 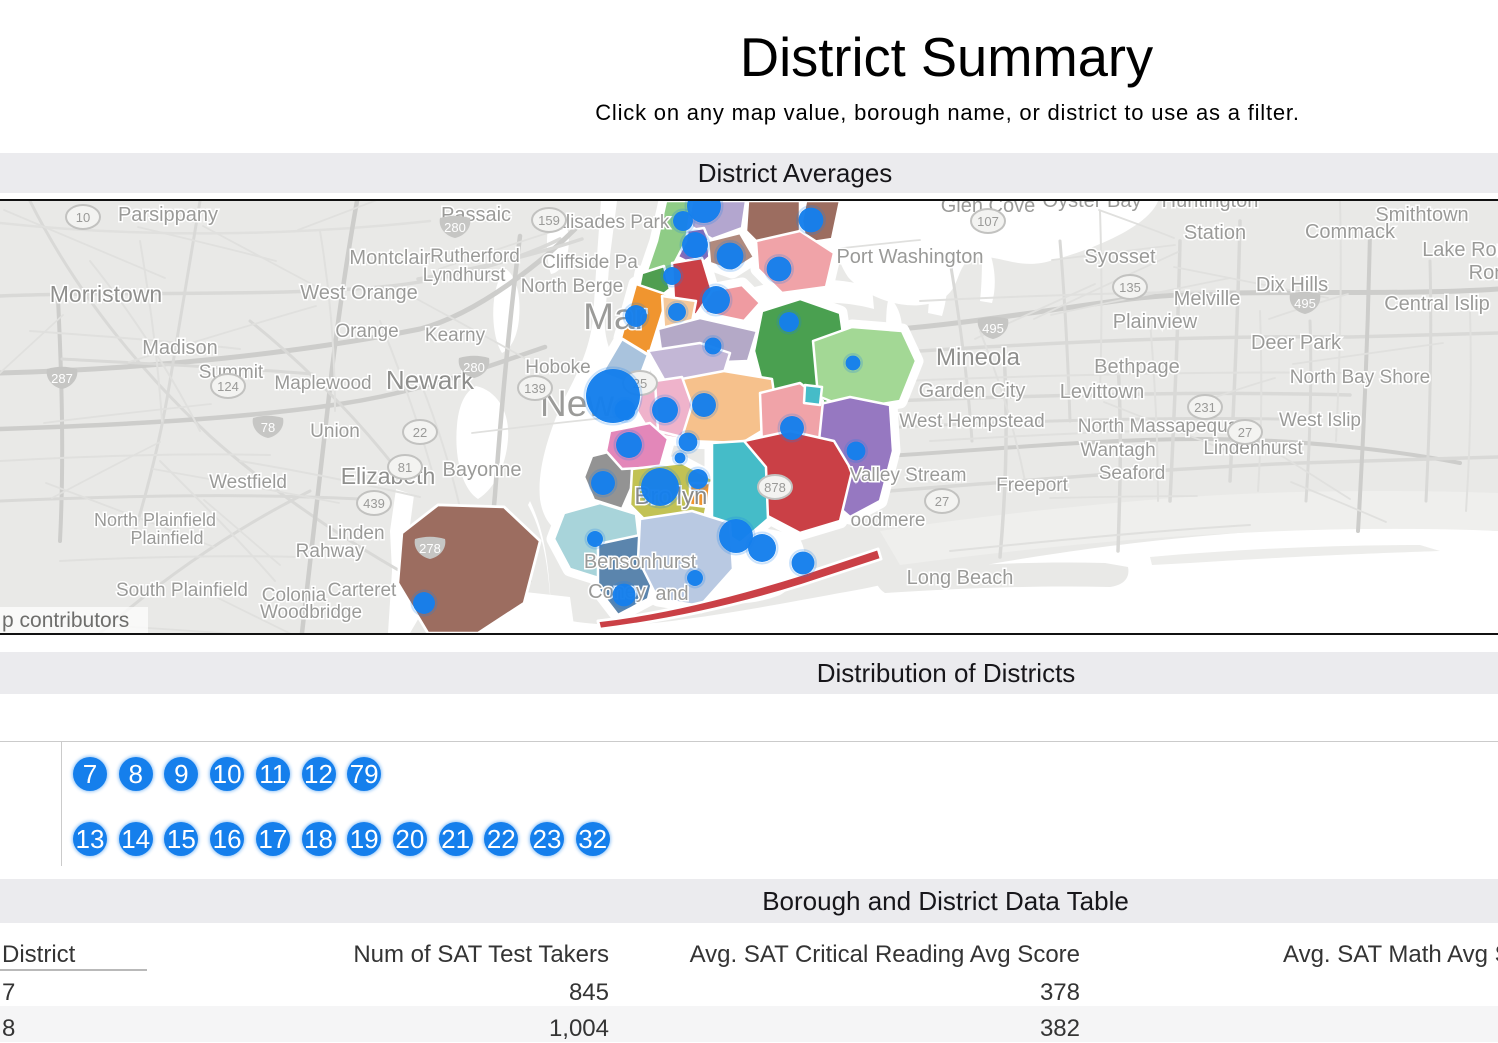 What do you see at coordinates (909, 257) in the screenshot?
I see `svg-text: Port Washington` at bounding box center [909, 257].